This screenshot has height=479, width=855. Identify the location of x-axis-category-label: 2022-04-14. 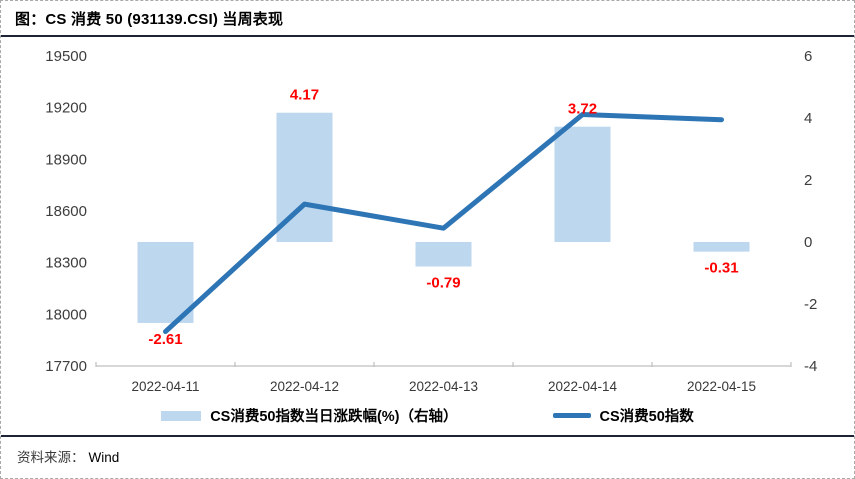
(583, 386).